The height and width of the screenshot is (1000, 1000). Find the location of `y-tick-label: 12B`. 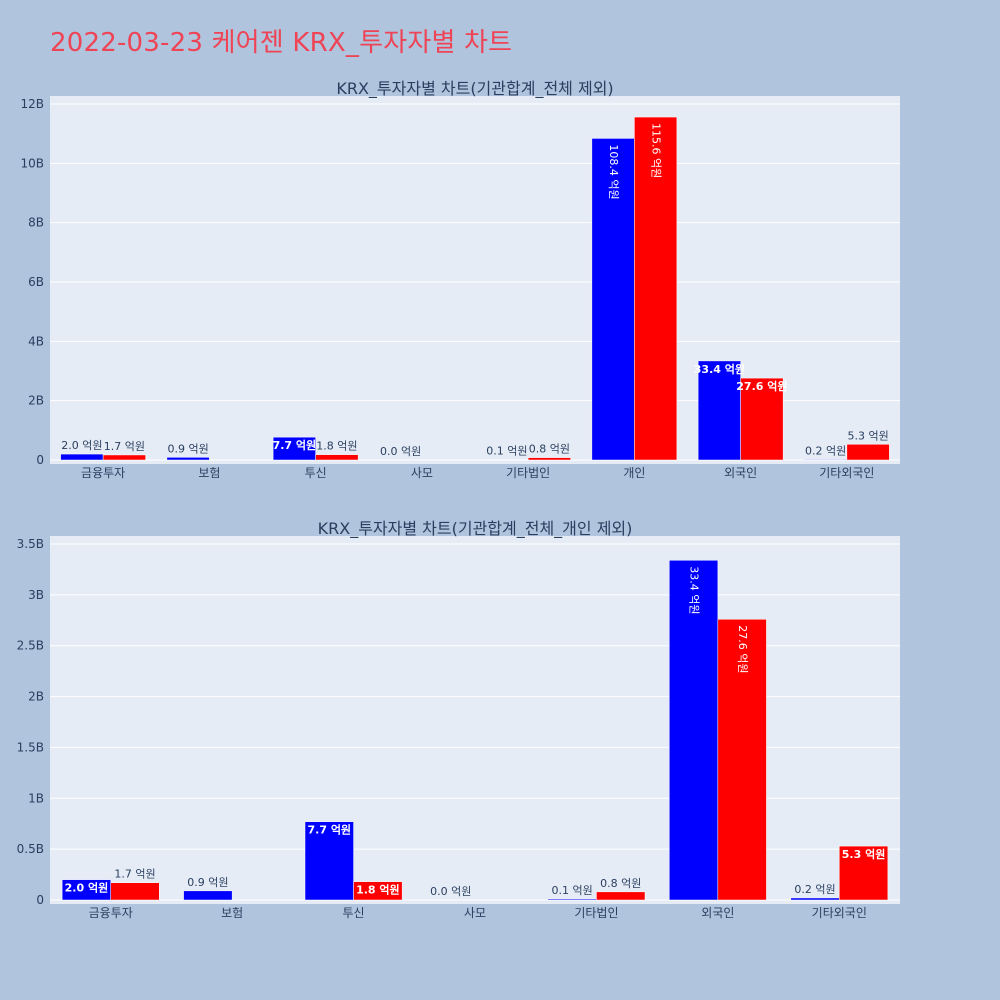

y-tick-label: 12B is located at coordinates (32, 104).